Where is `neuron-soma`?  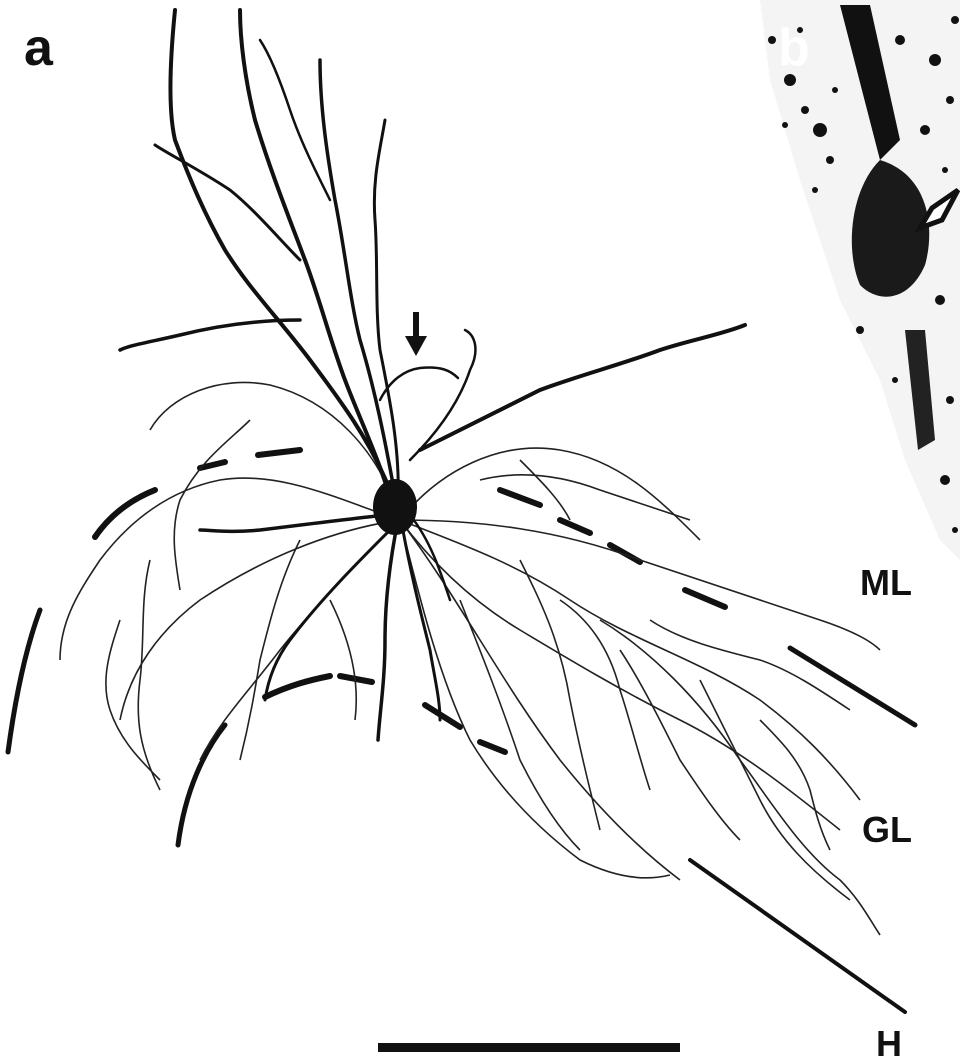 neuron-soma is located at coordinates (395, 507).